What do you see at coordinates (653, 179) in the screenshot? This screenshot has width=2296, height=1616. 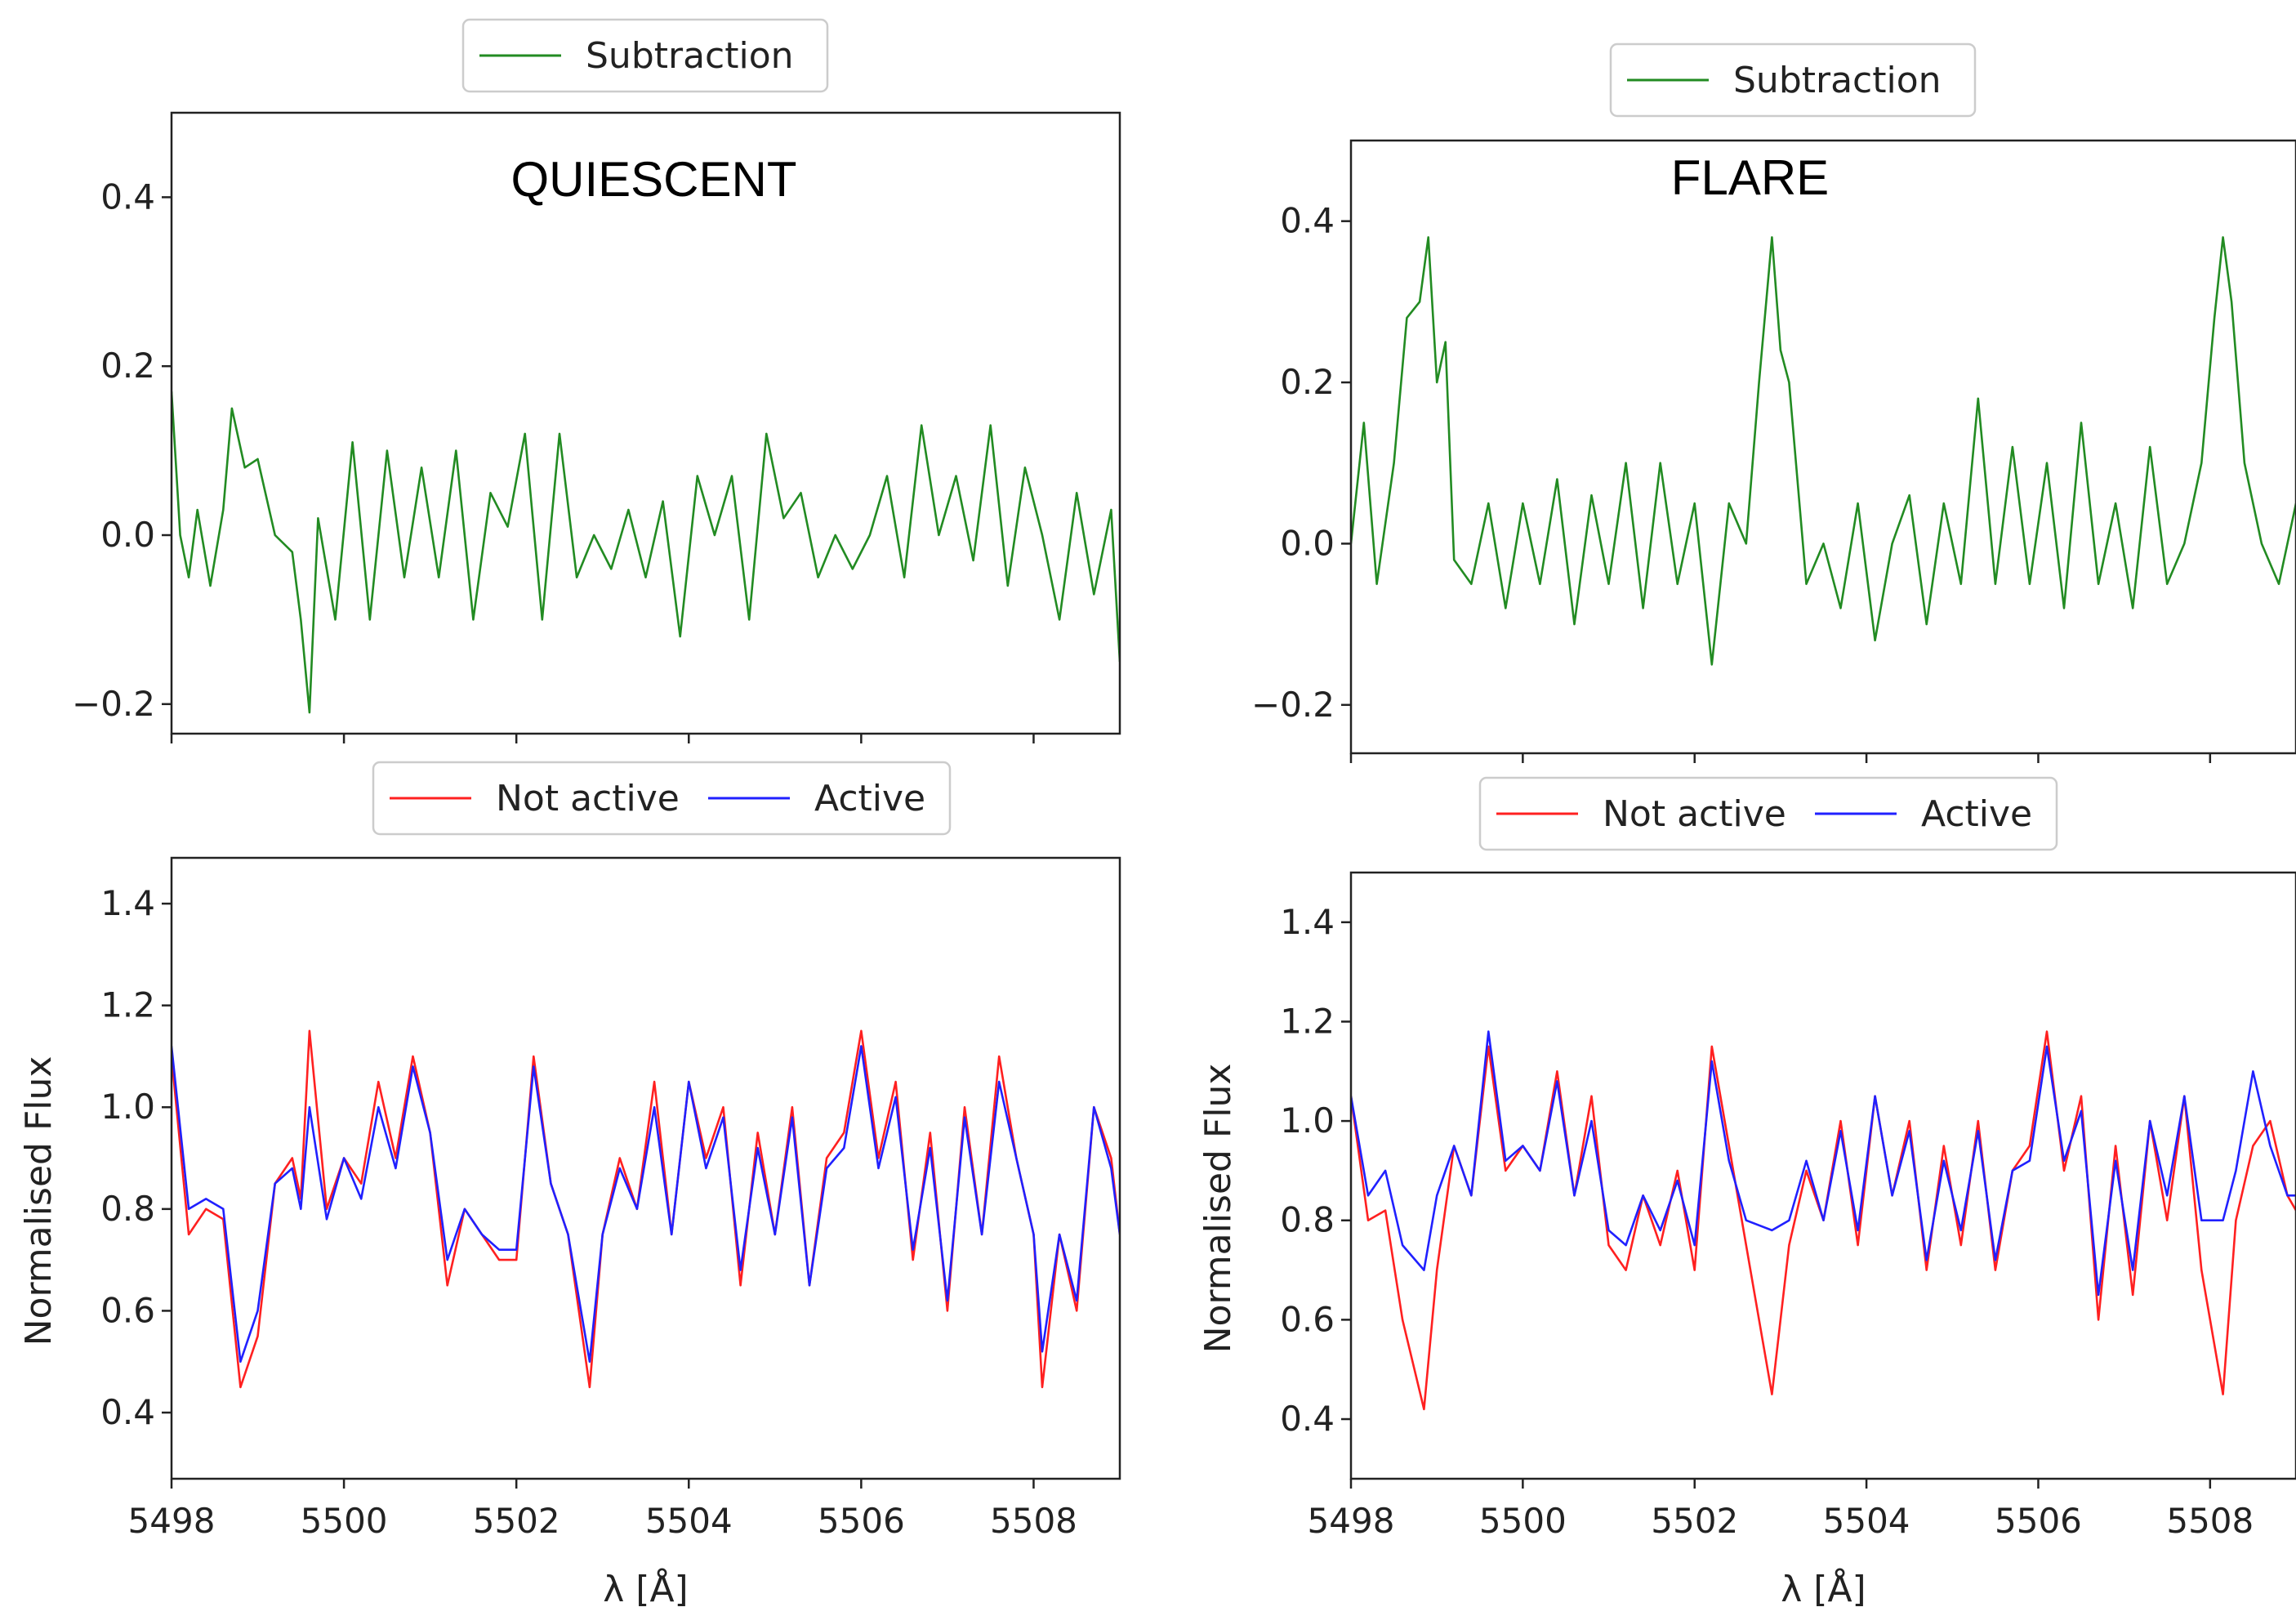 I see `panel-title: QUIESCENT` at bounding box center [653, 179].